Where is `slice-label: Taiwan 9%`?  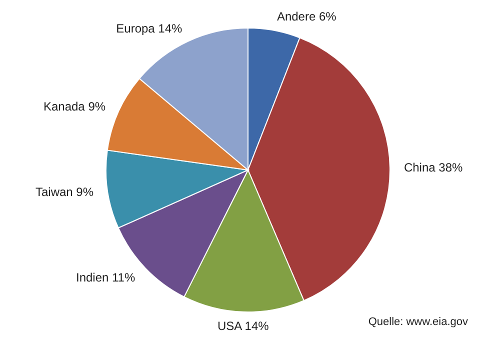 slice-label: Taiwan 9% is located at coordinates (64, 191).